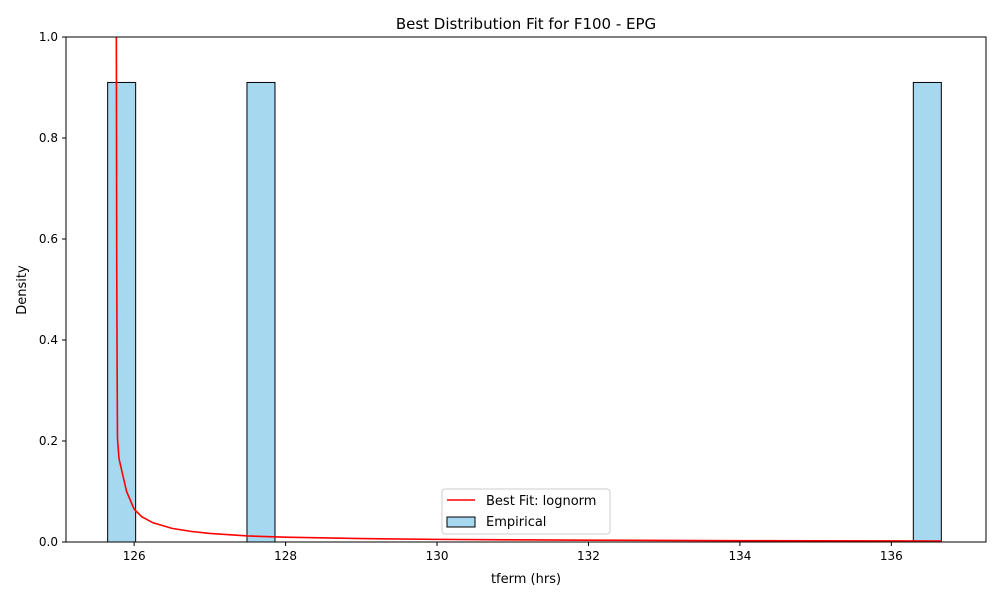 This screenshot has width=1000, height=600. What do you see at coordinates (48, 340) in the screenshot?
I see `y-tick-label-2: 0.4` at bounding box center [48, 340].